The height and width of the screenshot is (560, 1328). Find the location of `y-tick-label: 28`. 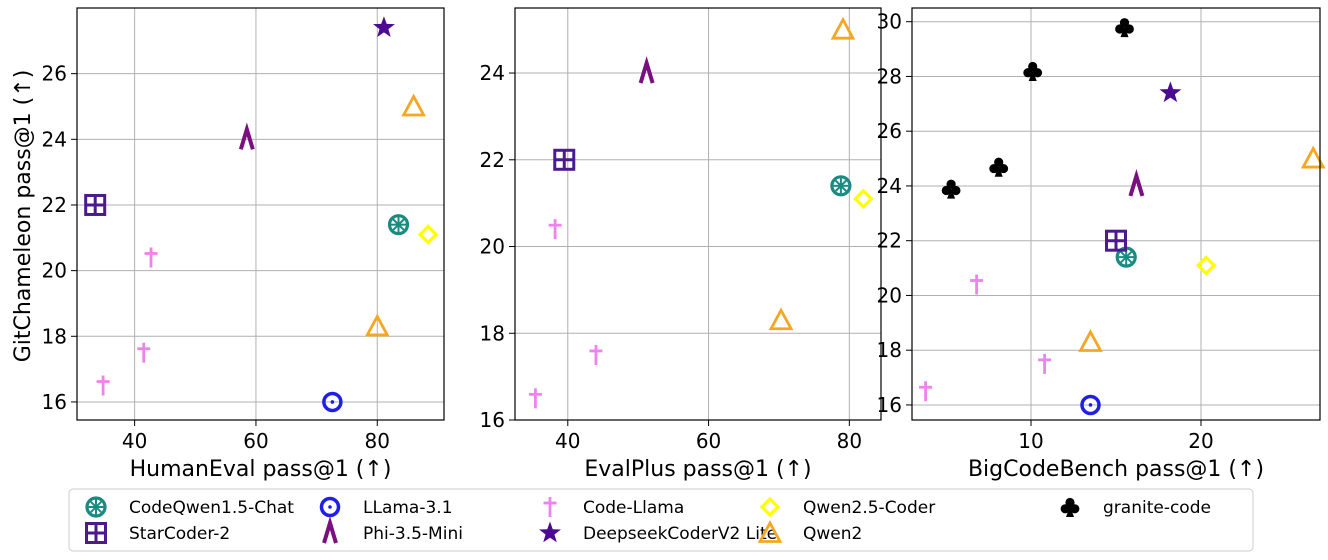

y-tick-label: 28 is located at coordinates (889, 76).